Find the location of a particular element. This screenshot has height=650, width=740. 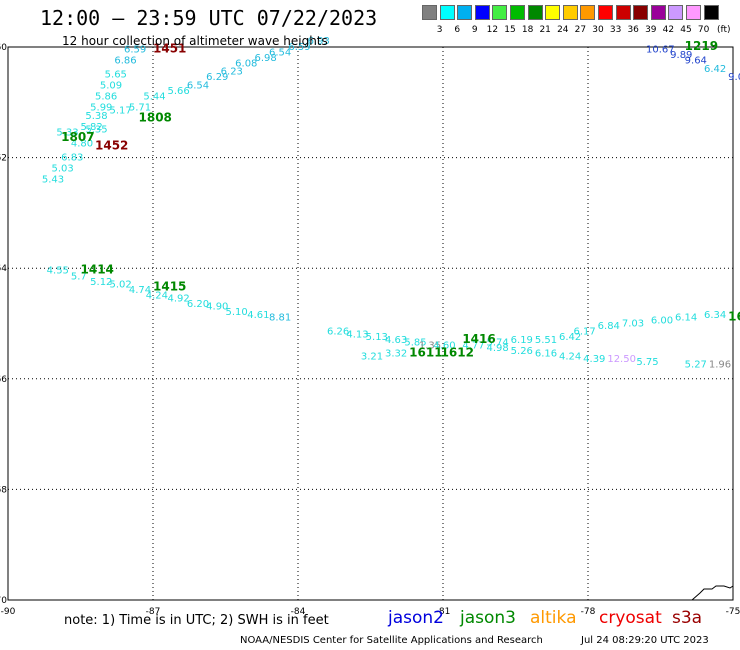

pass-time-label: 1416 is located at coordinates (478, 339).